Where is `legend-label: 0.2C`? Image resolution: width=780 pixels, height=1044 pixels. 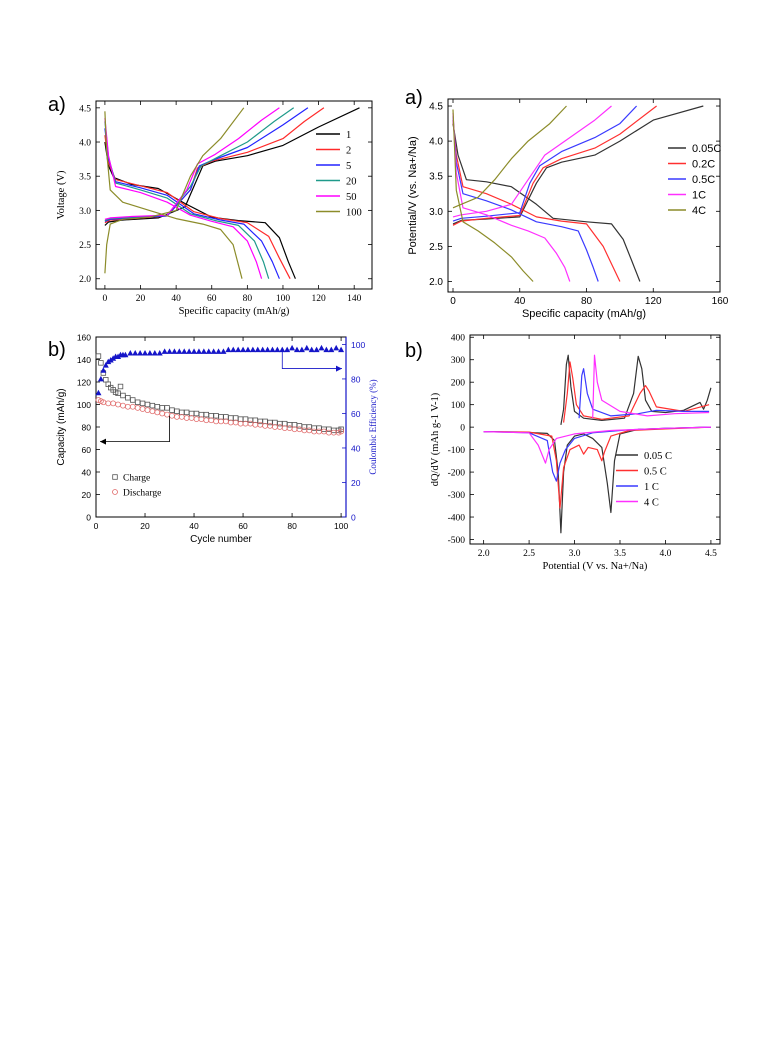
legend-label: 0.2C is located at coordinates (703, 165).